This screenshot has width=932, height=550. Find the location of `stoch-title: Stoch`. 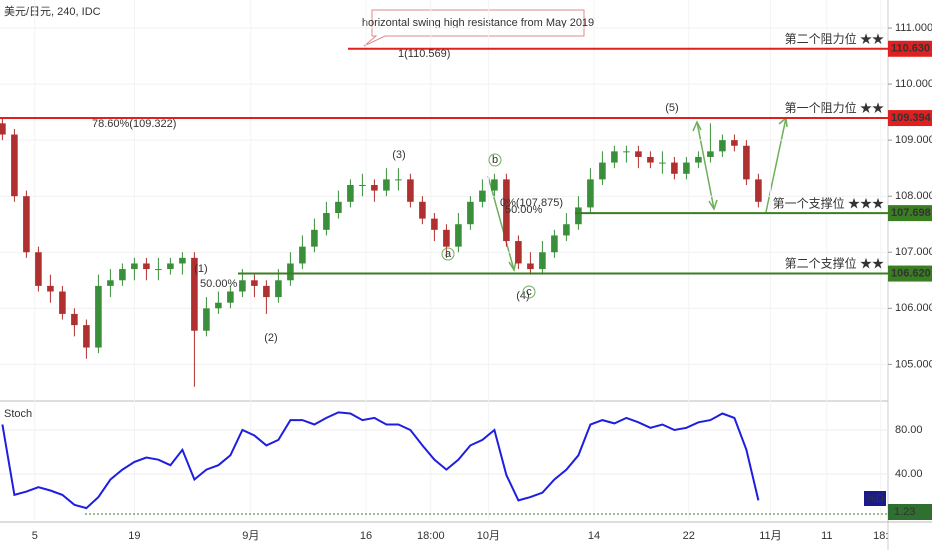

stoch-title: Stoch is located at coordinates (18, 414).